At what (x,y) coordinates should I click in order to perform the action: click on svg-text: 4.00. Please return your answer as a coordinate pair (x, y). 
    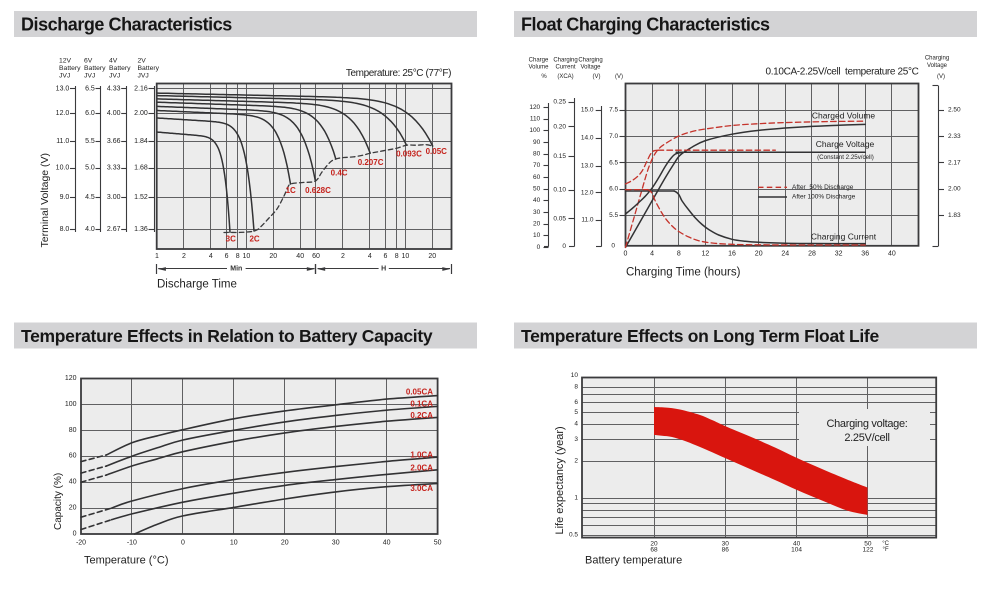
    Looking at the image, I should click on (114, 113).